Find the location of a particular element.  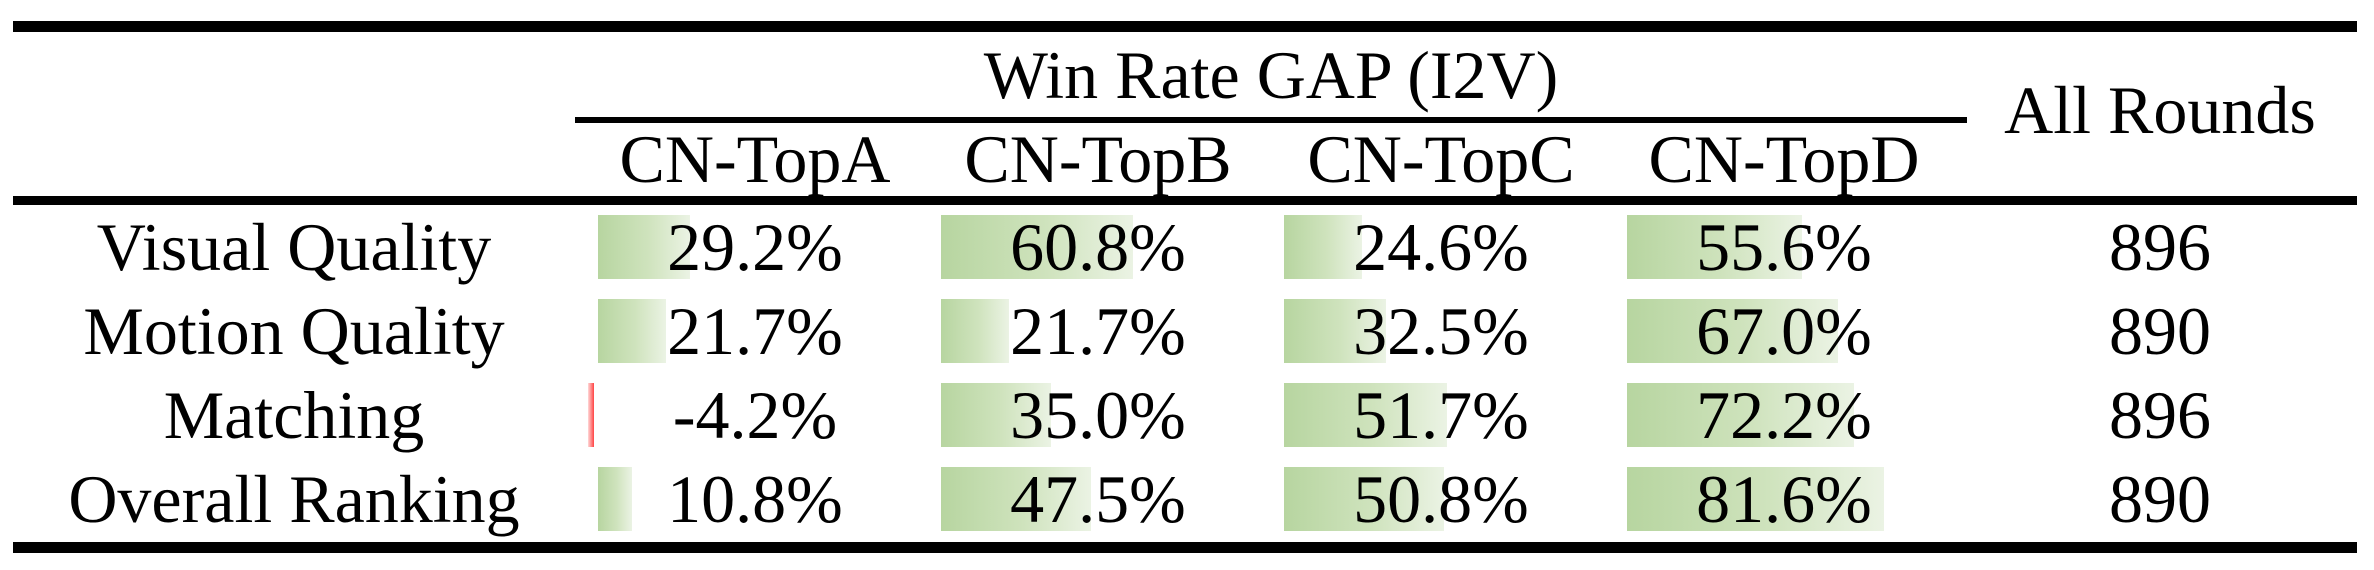

cell-value: 51.7% is located at coordinates (1441, 415).